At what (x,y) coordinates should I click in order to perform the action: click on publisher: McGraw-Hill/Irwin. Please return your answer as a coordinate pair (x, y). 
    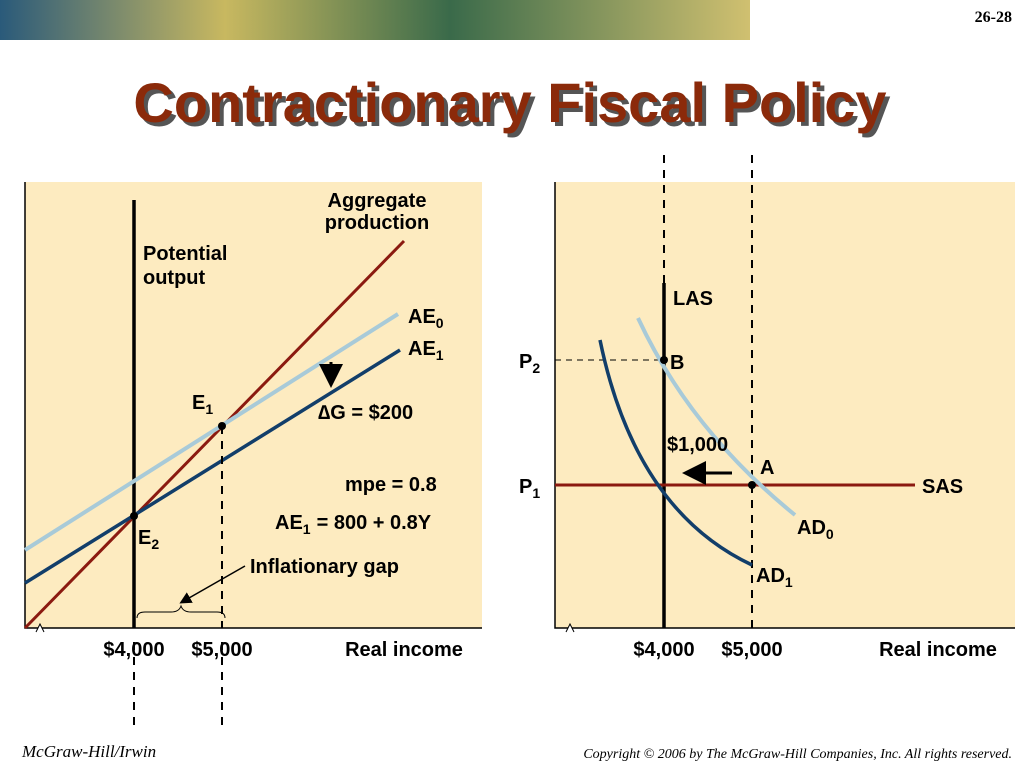
    Looking at the image, I should click on (88, 751).